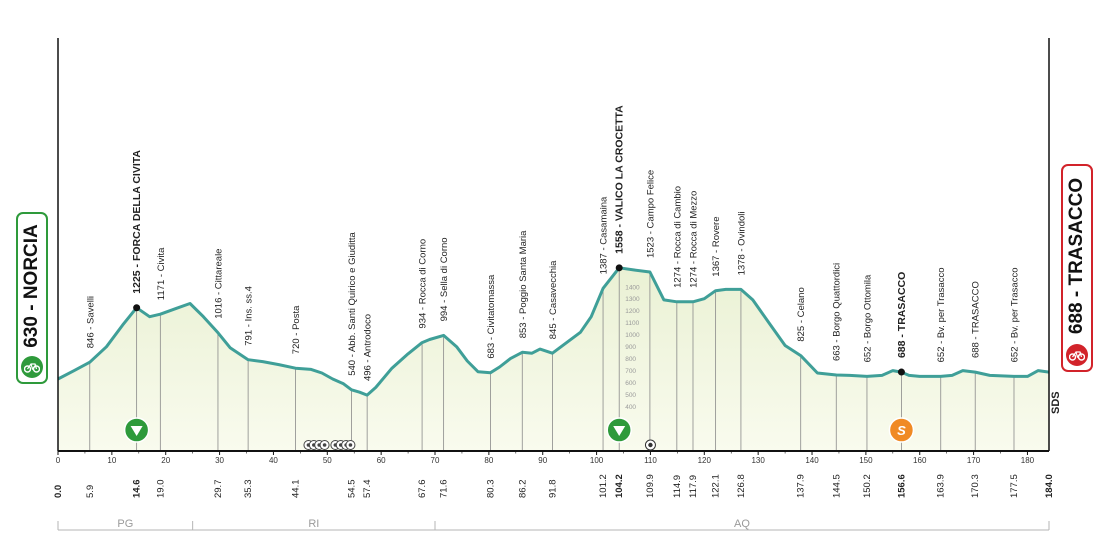 This screenshot has width=1100, height=555. What do you see at coordinates (836, 486) in the screenshot?
I see `km-label: 144.5` at bounding box center [836, 486].